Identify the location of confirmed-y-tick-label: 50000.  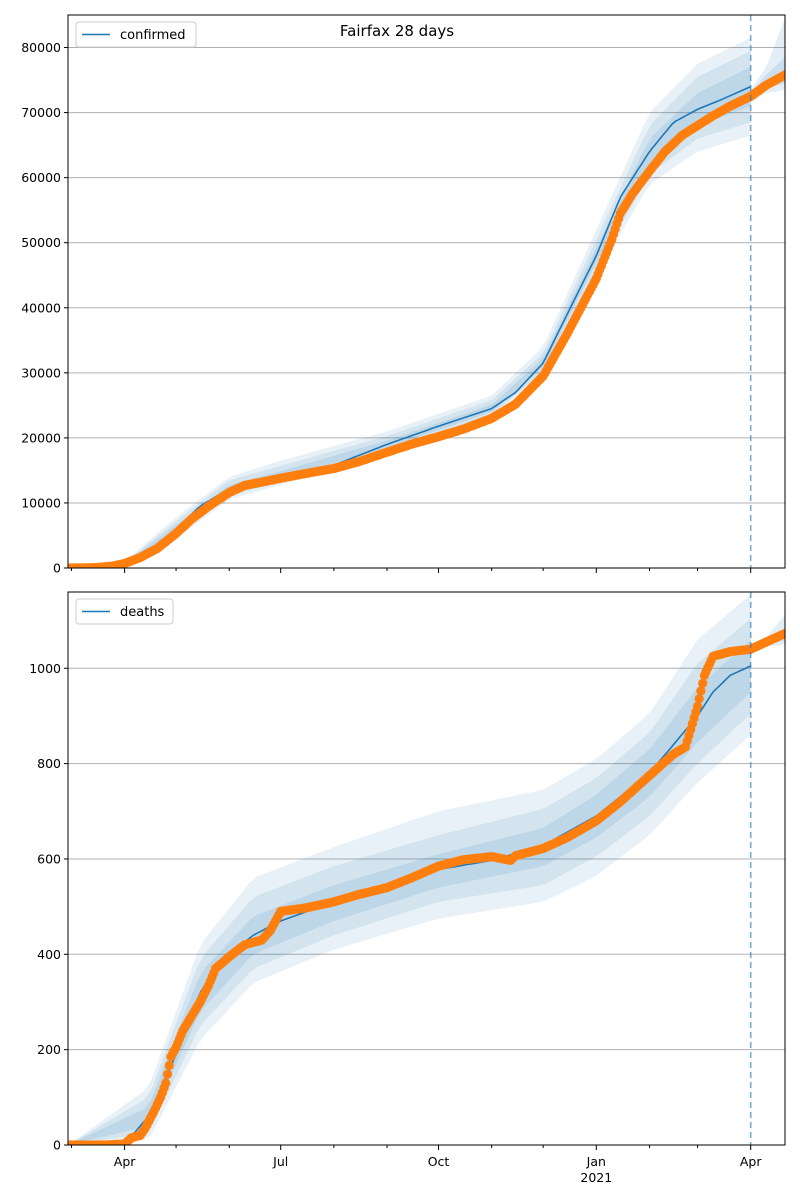
(41, 242).